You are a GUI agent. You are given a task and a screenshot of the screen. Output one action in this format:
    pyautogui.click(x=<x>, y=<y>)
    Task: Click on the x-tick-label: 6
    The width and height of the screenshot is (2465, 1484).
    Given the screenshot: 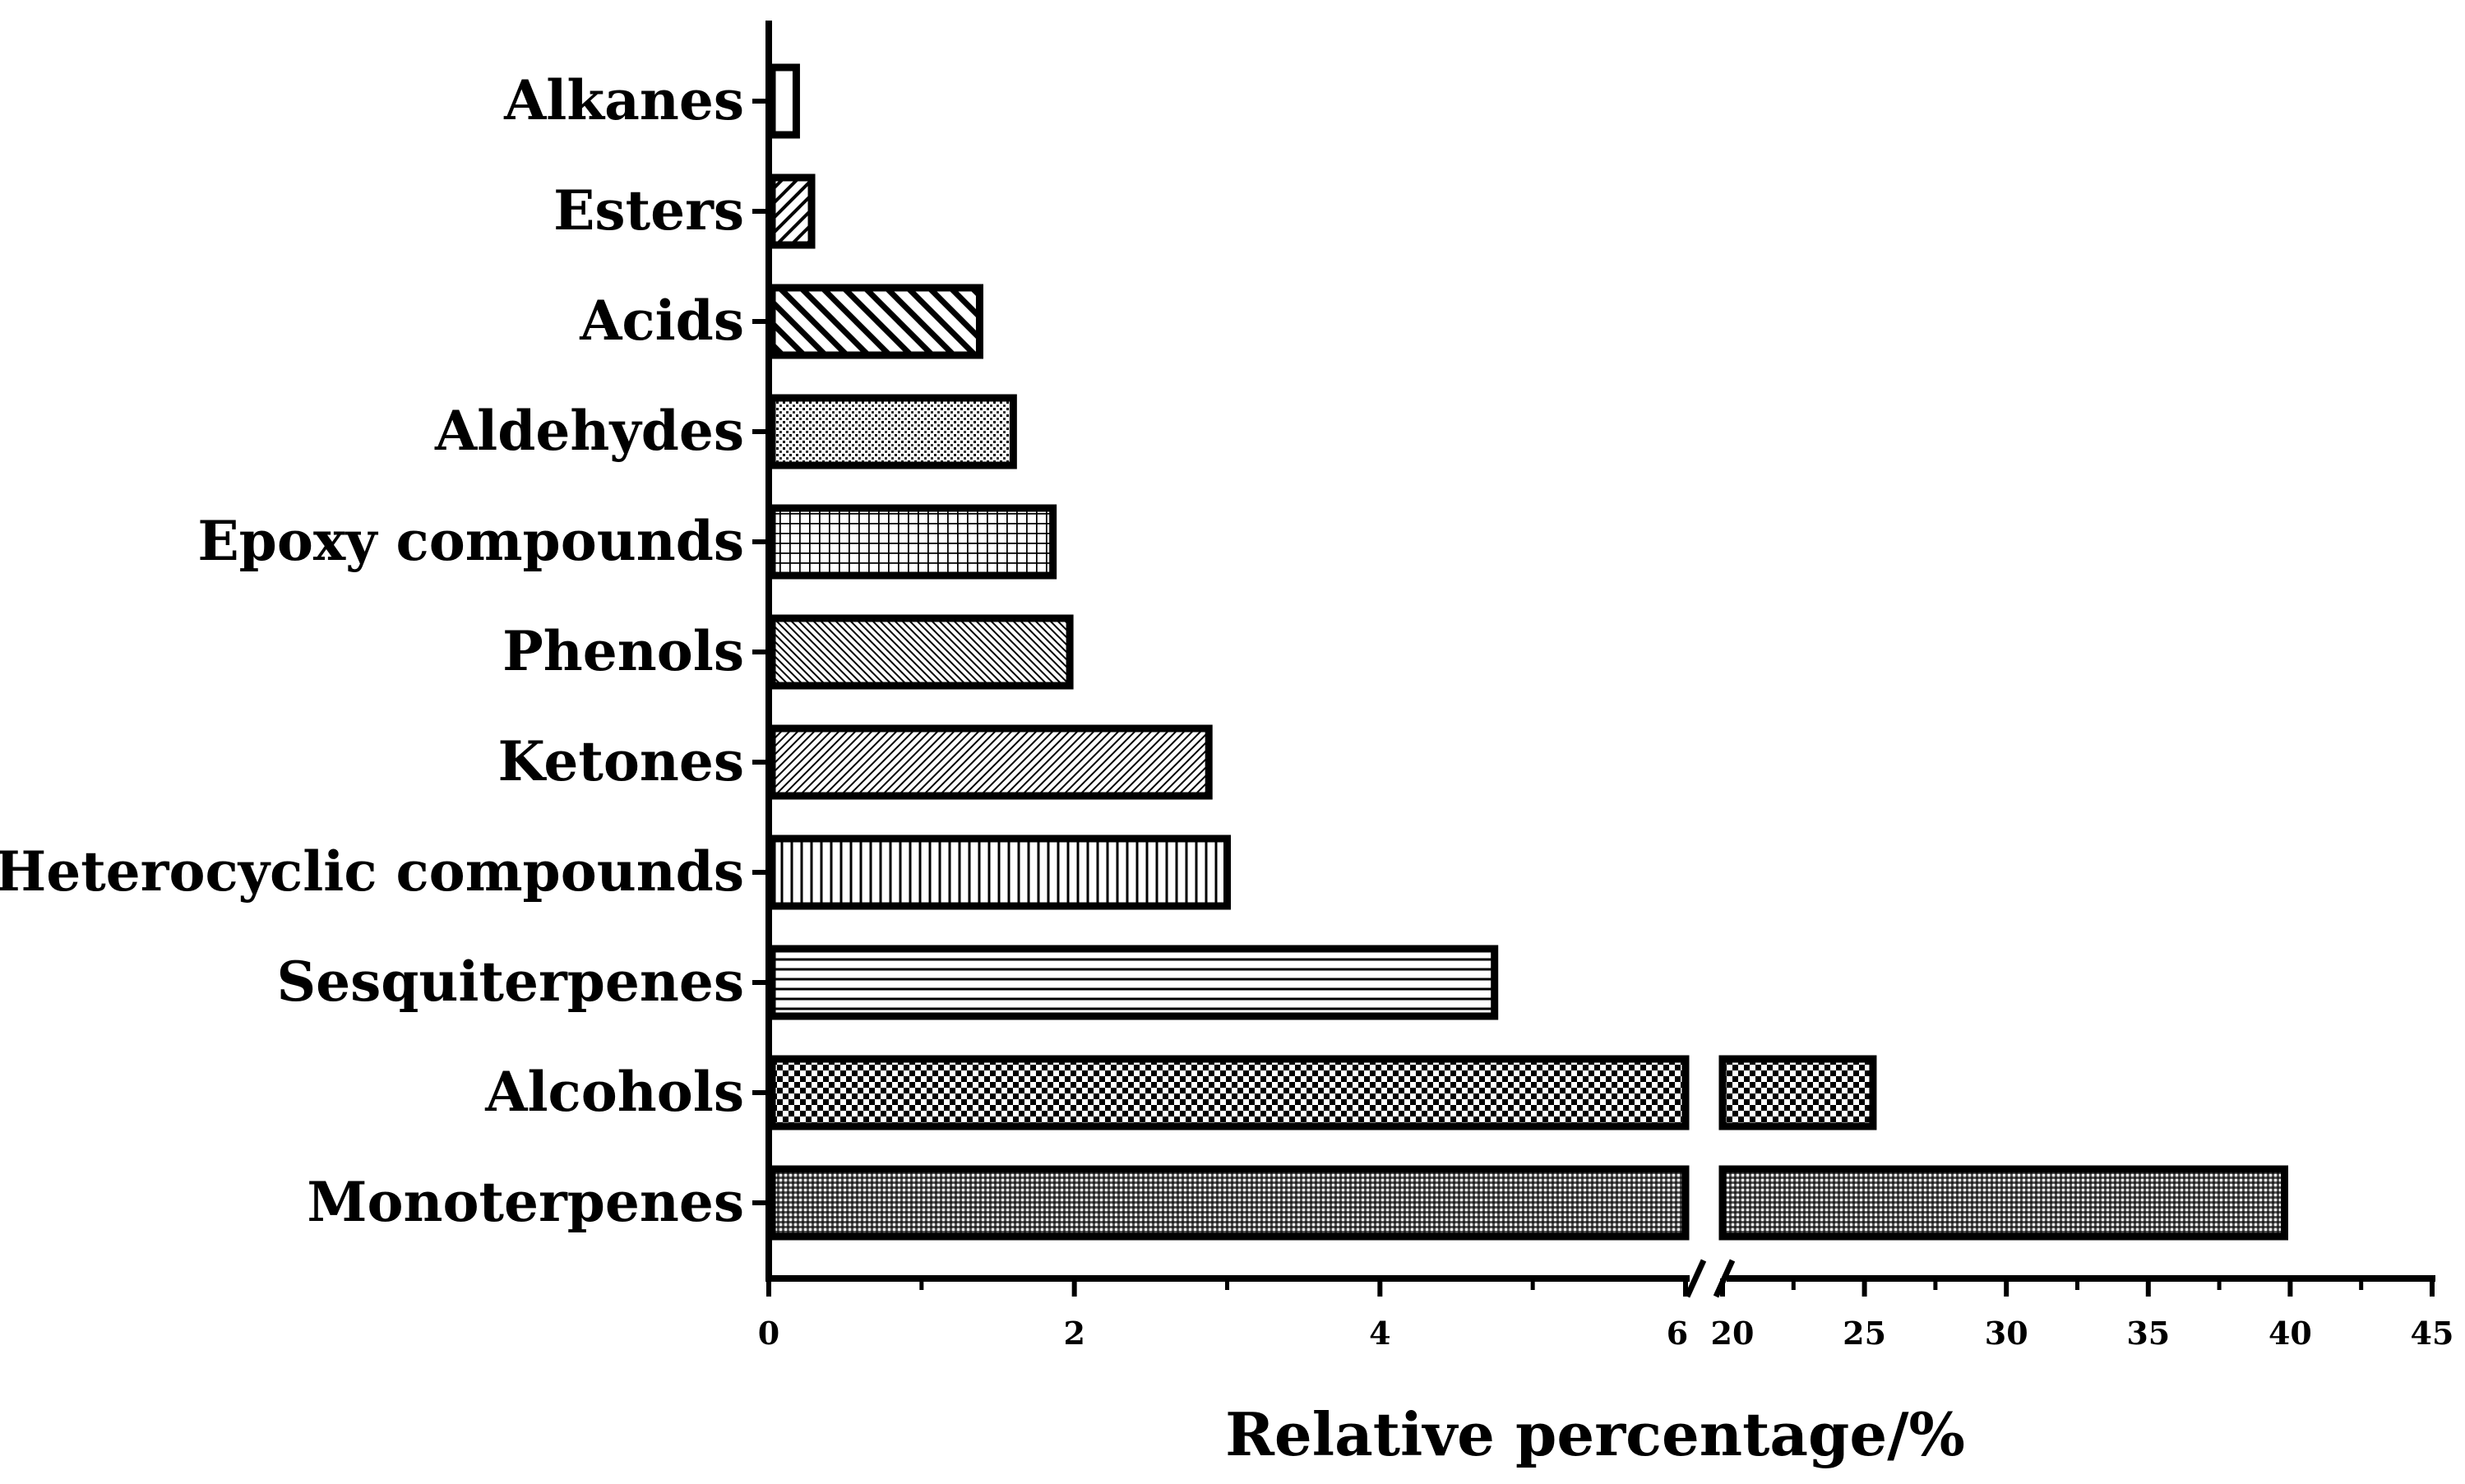 What is the action you would take?
    pyautogui.click(x=1677, y=1333)
    